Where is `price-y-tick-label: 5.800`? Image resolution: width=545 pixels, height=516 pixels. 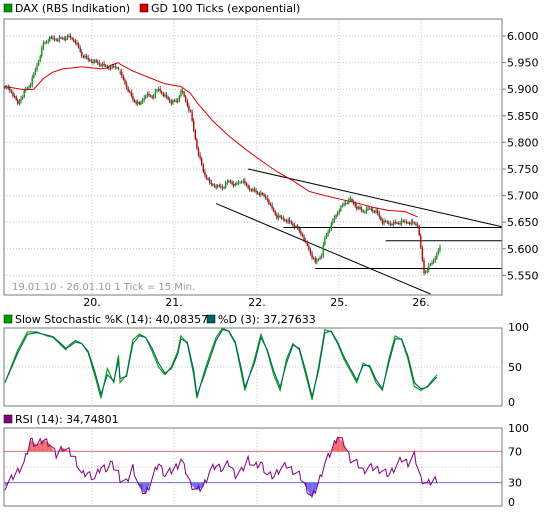 price-y-tick-label: 5.800 is located at coordinates (523, 142).